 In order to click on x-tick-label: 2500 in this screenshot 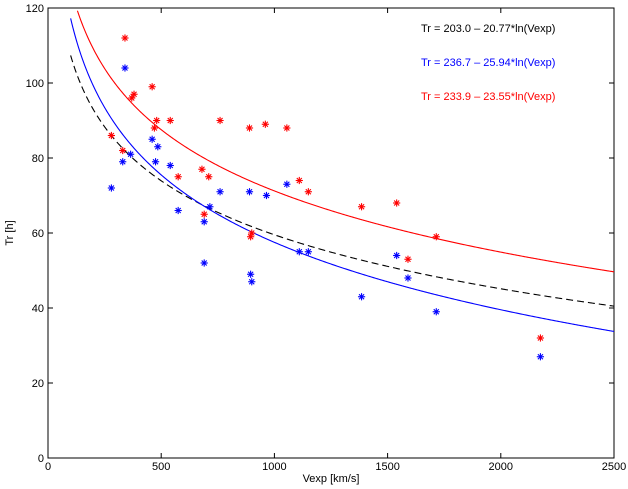, I will do `click(614, 467)`.